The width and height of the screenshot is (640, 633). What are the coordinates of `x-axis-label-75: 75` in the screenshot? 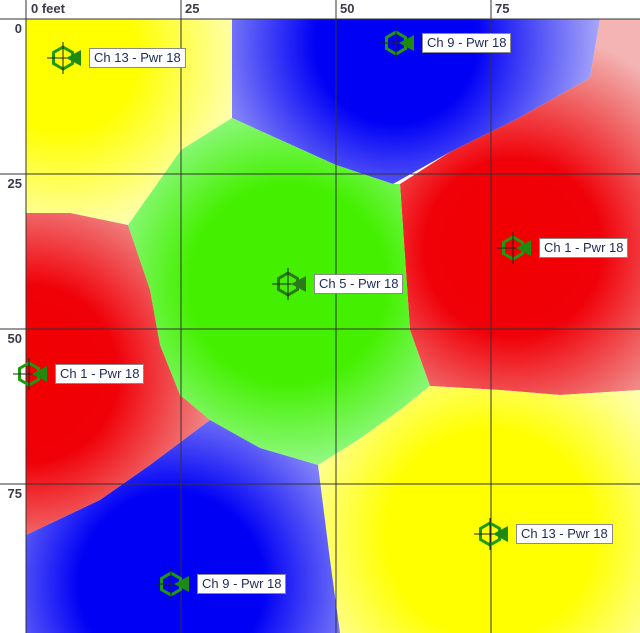 It's located at (502, 8).